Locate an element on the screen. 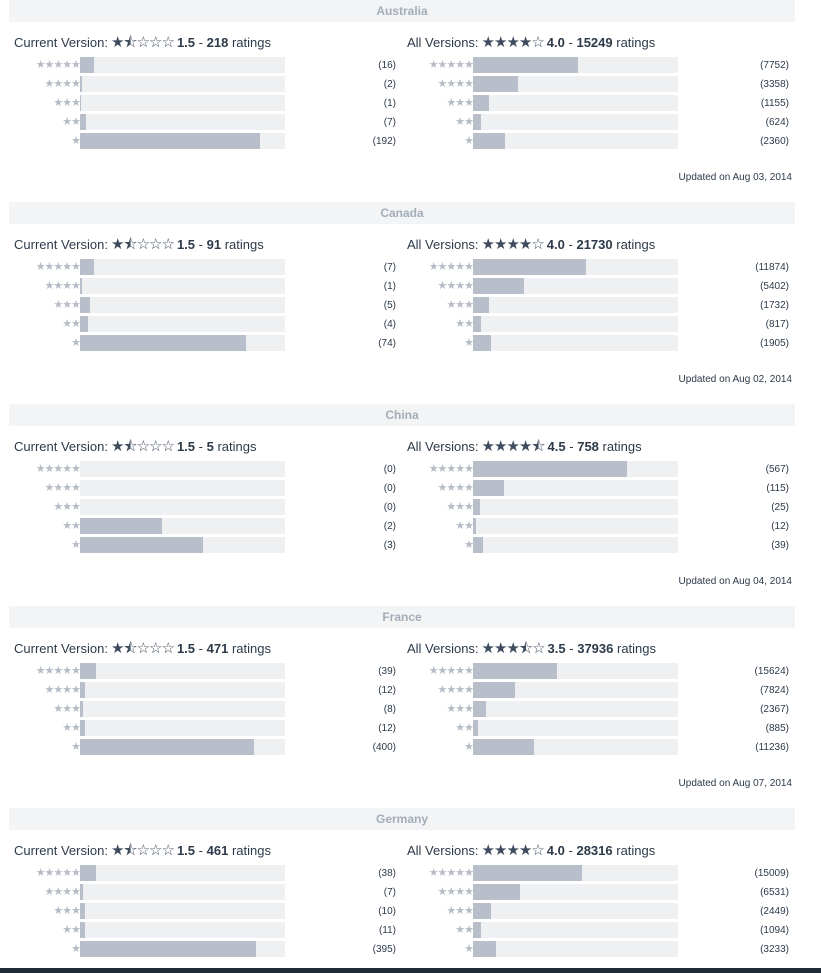 Image resolution: width=821 pixels, height=973 pixels. average-rating: 1.5 is located at coordinates (186, 850).